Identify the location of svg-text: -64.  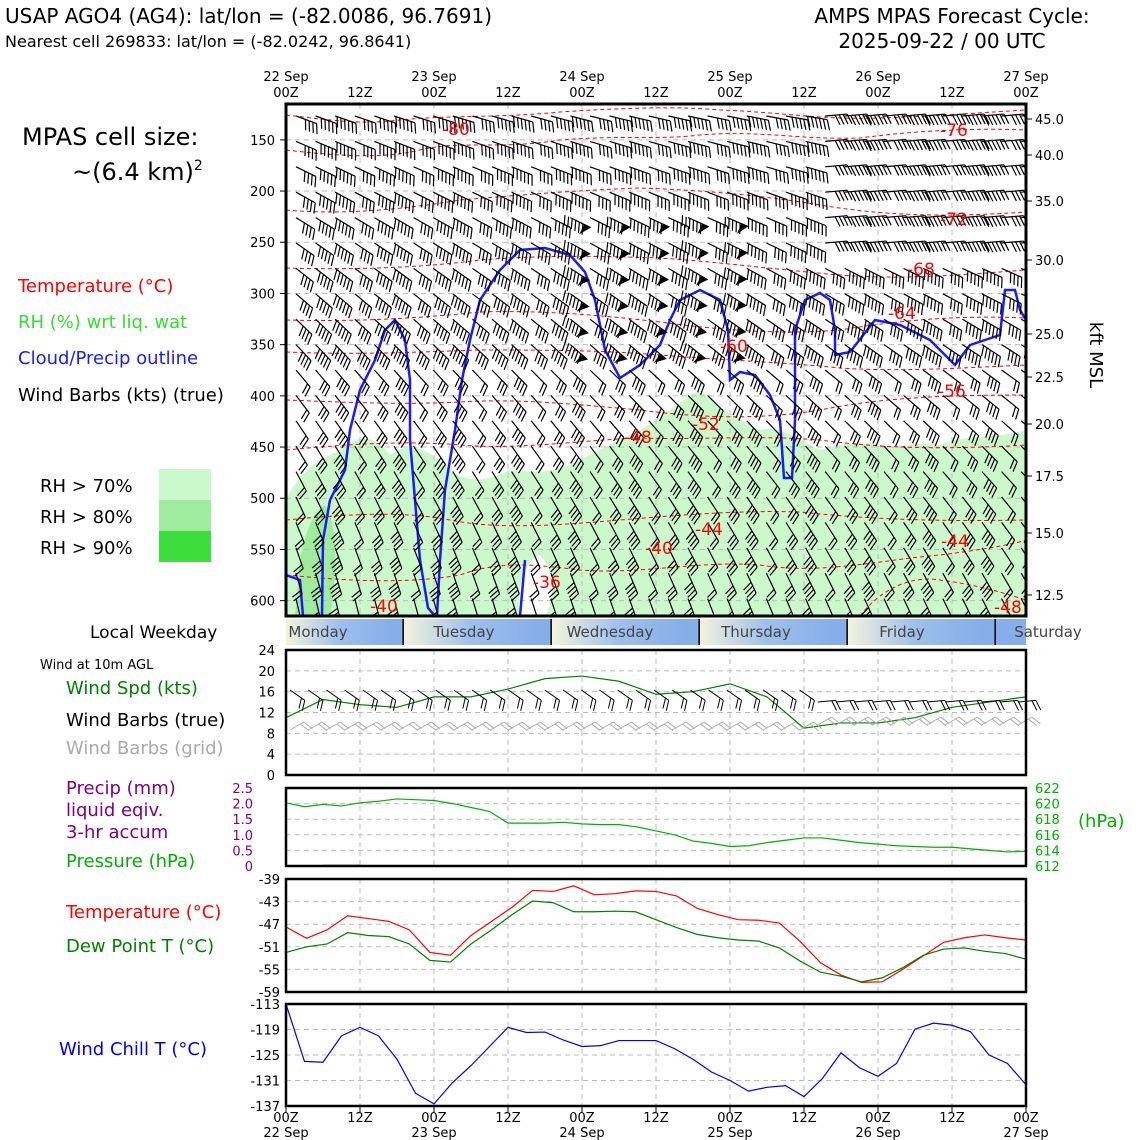
(902, 314).